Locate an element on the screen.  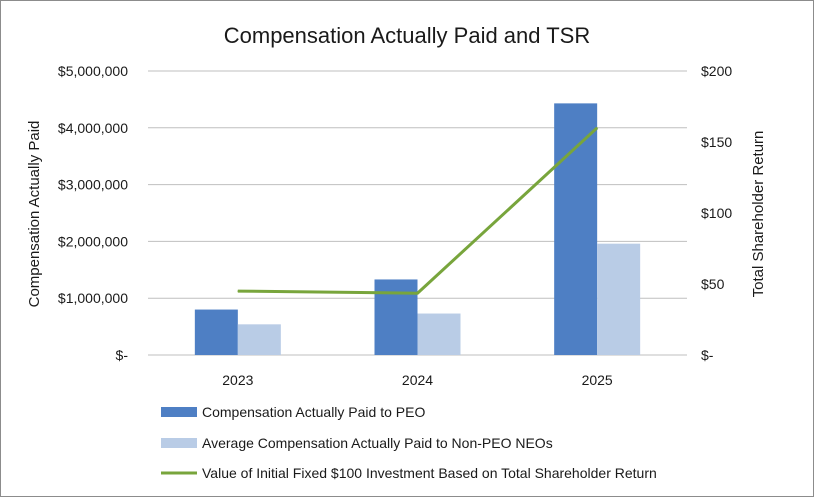
y-tick-label: $5,000,000 is located at coordinates (93, 71).